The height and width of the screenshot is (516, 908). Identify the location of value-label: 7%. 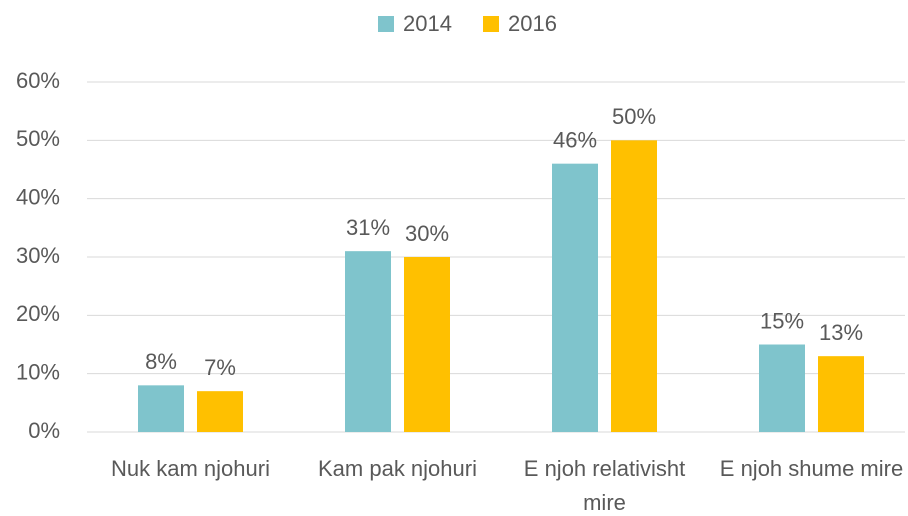
(220, 367).